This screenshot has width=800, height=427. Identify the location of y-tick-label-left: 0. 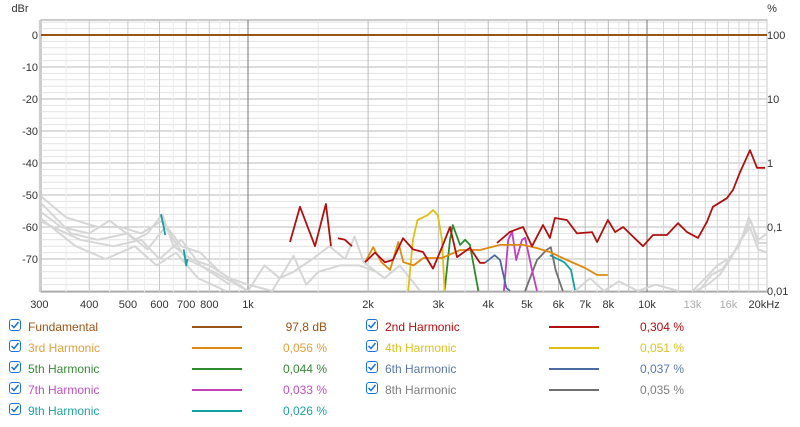
(35, 36).